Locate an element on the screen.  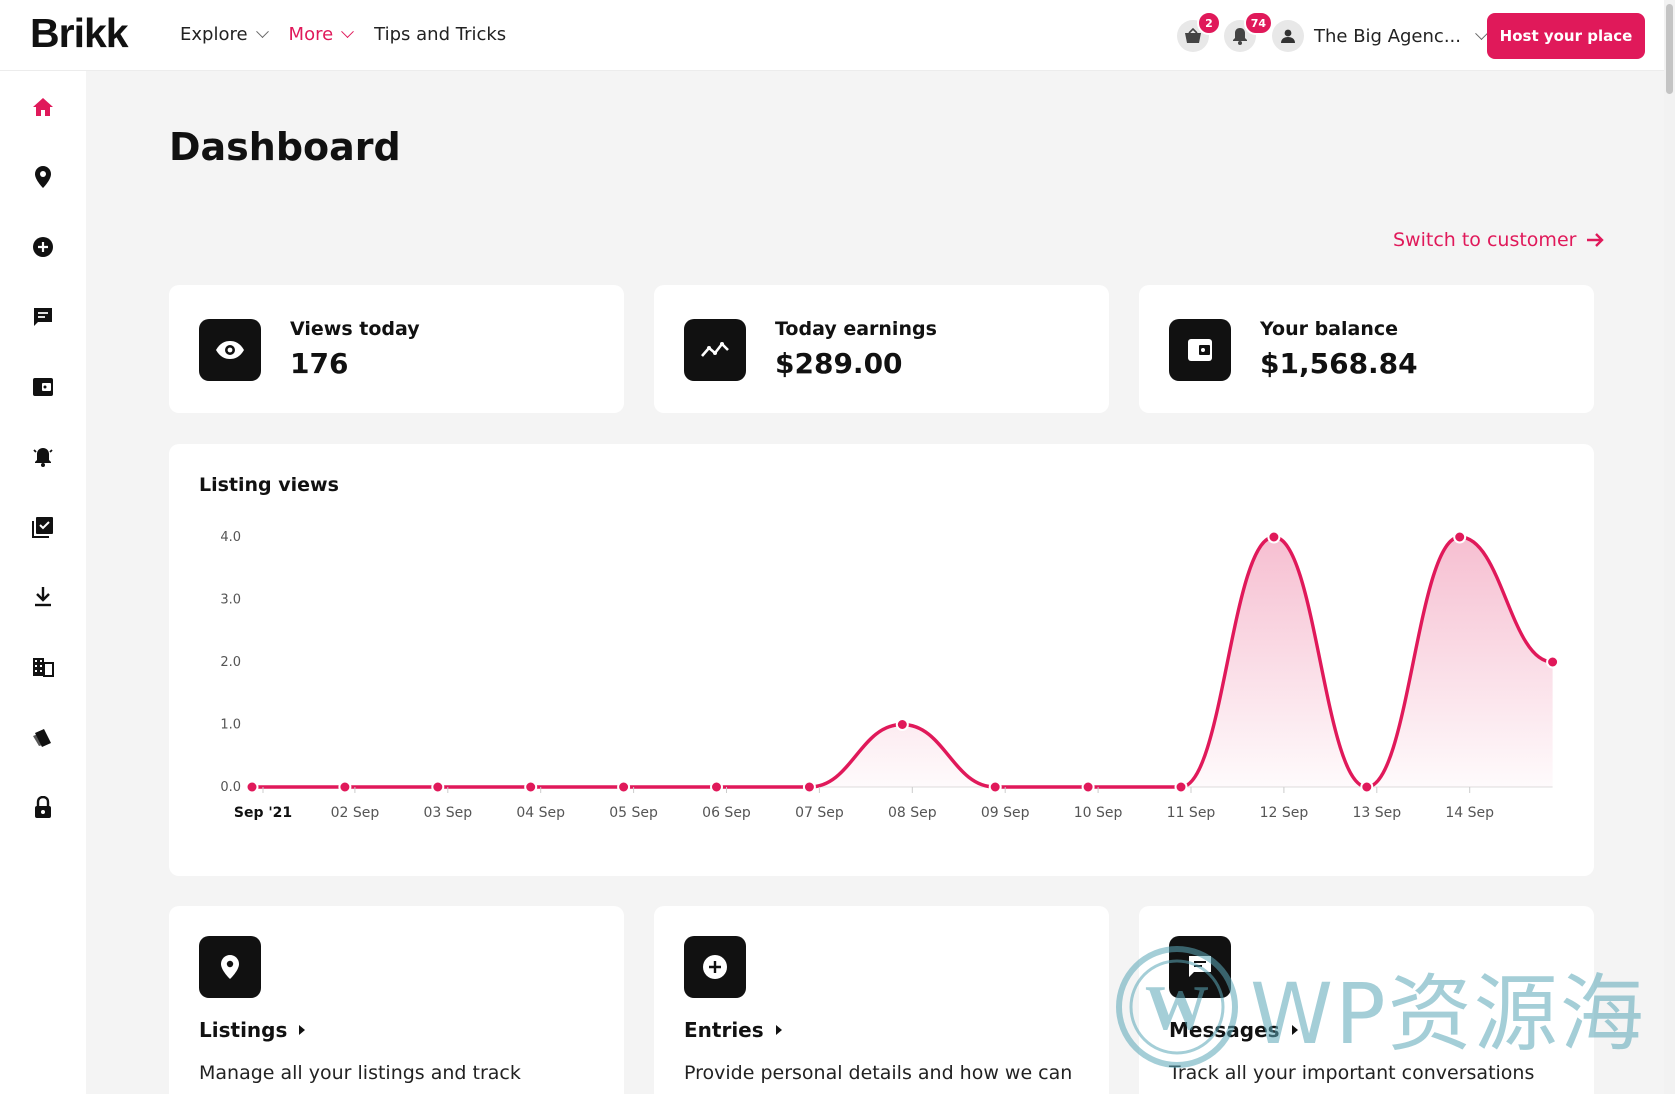
y-tick-label: 3.0 is located at coordinates (230, 600).